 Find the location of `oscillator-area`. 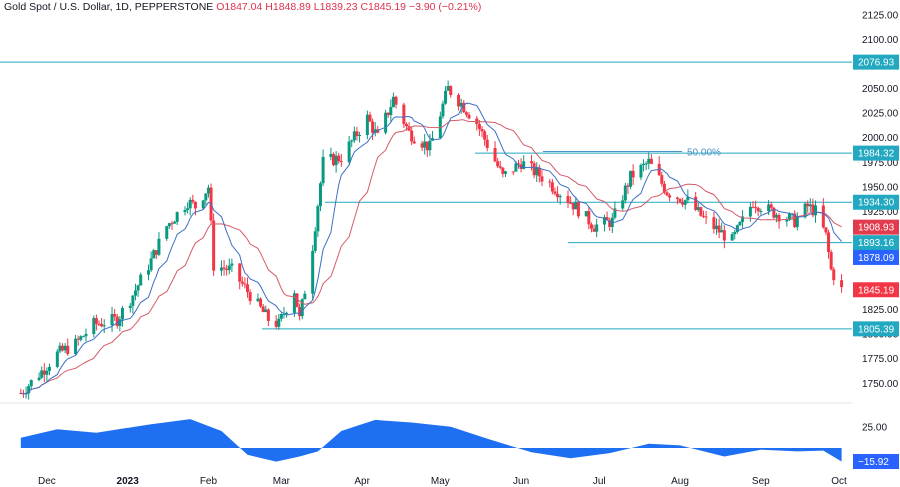

oscillator-area is located at coordinates (431, 440).